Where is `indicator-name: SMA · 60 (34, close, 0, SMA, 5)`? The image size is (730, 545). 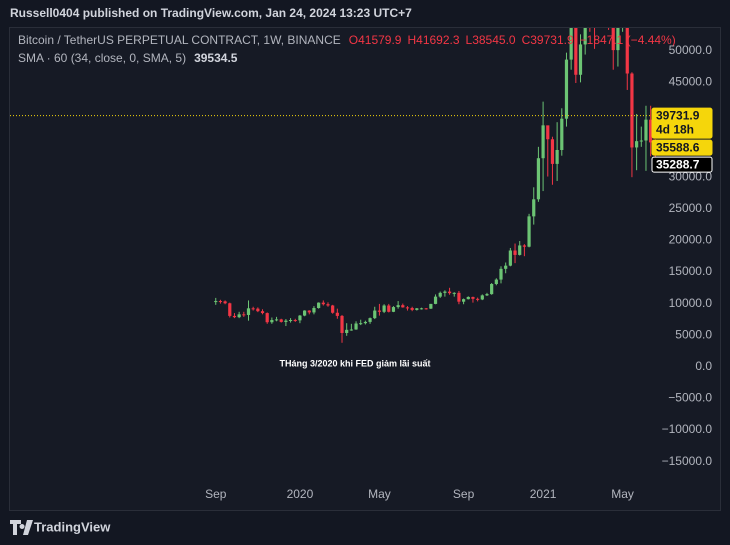 indicator-name: SMA · 60 (34, close, 0, SMA, 5) is located at coordinates (102, 58).